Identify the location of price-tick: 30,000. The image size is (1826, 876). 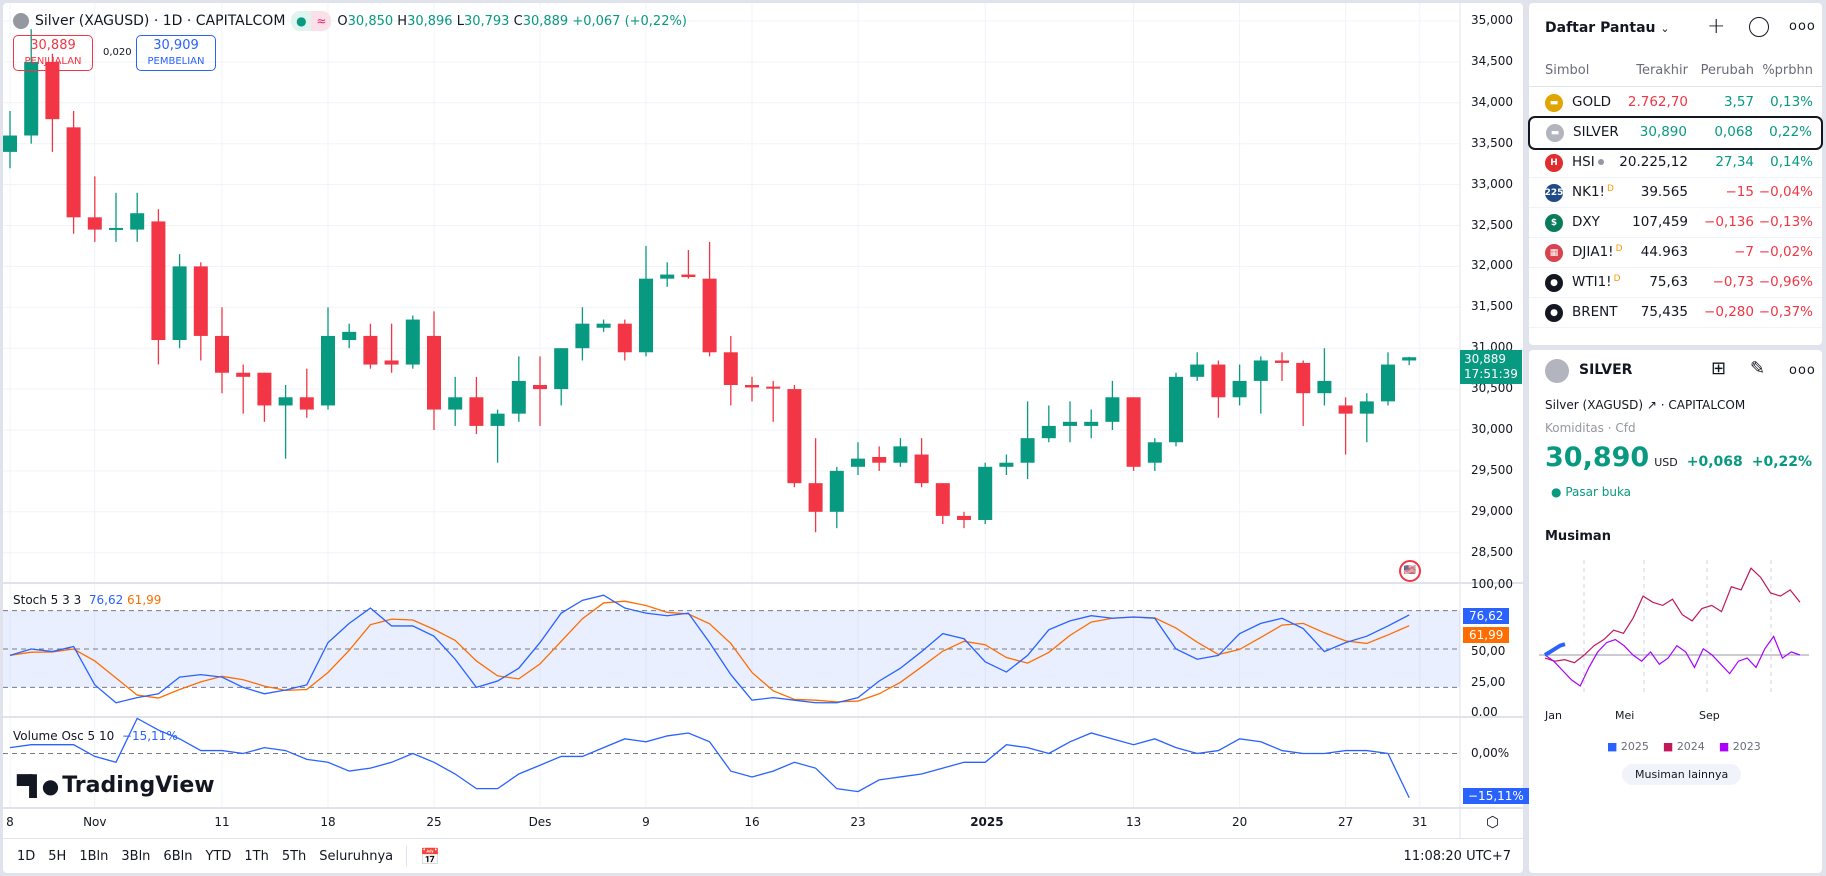
(1492, 429).